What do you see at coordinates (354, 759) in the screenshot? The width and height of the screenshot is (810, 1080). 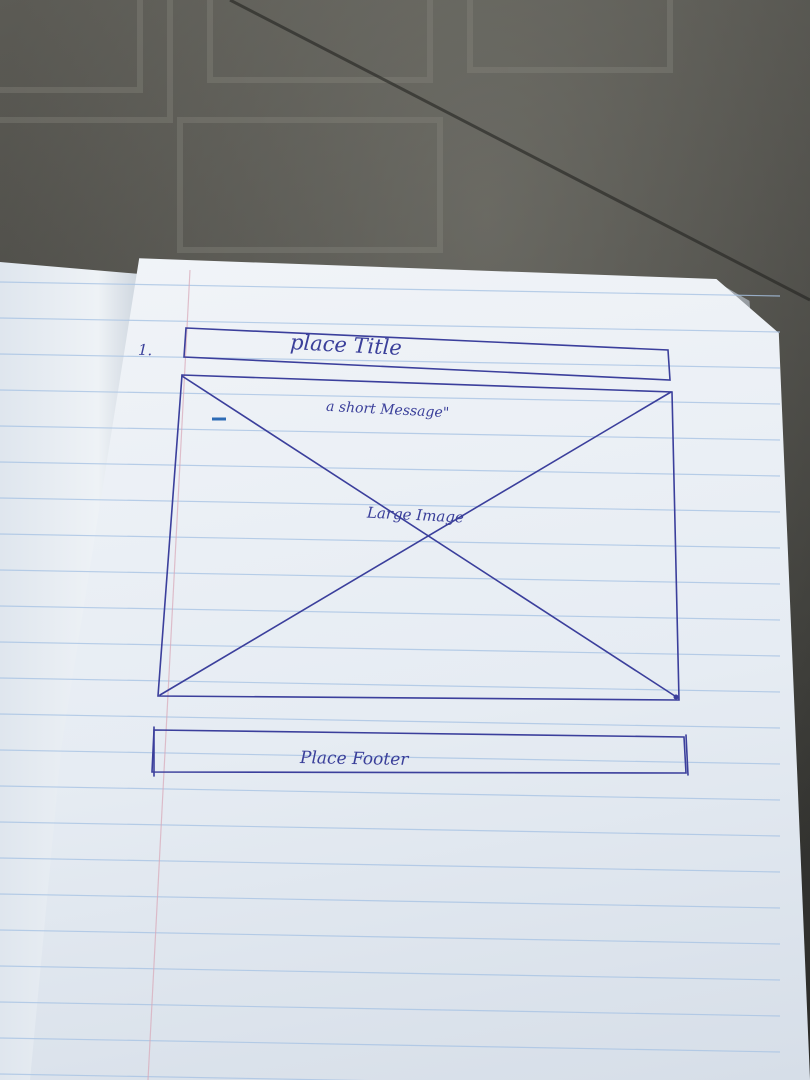 I see `footer-box-label: Place Footer` at bounding box center [354, 759].